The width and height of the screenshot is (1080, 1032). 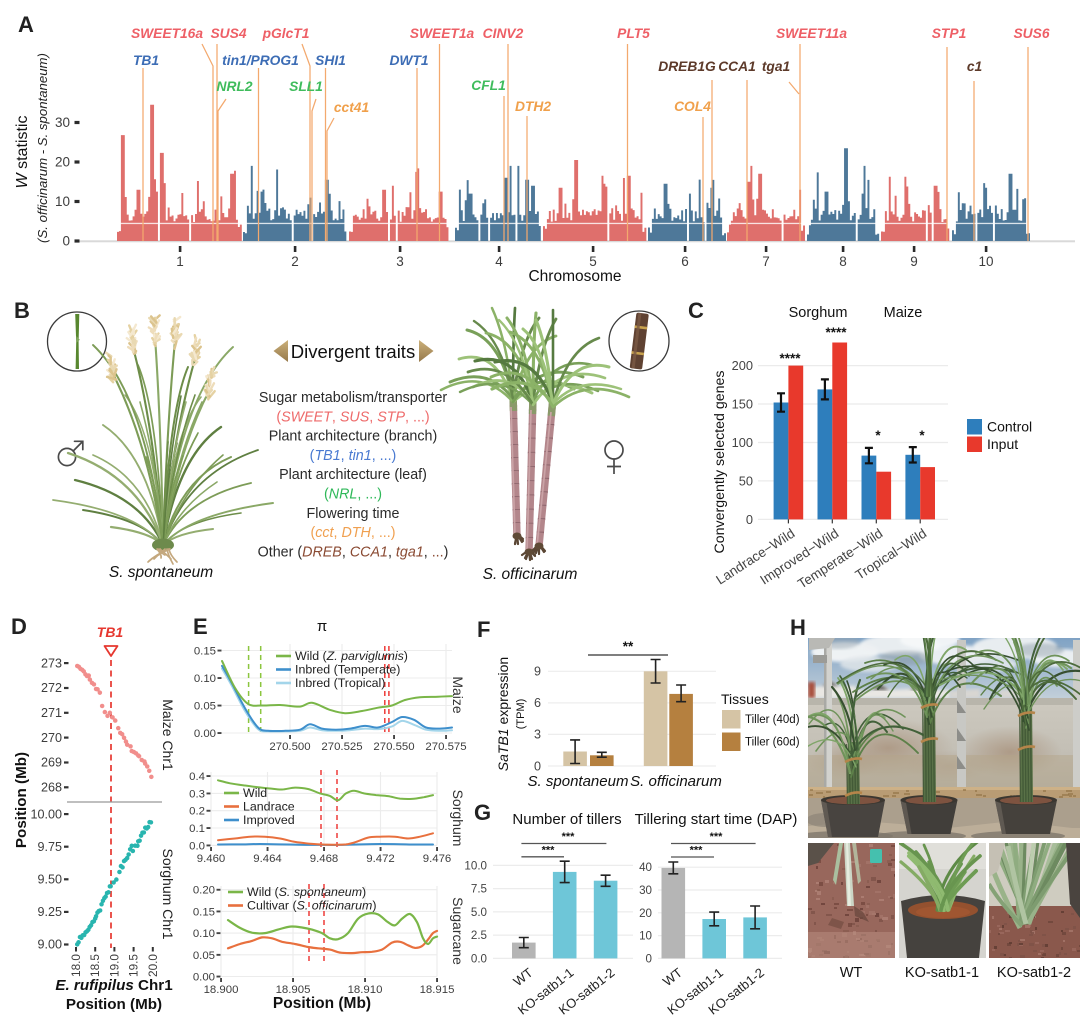 What do you see at coordinates (353, 456) in the screenshot?
I see `svg-text: (TB1, tin1, ...)` at bounding box center [353, 456].